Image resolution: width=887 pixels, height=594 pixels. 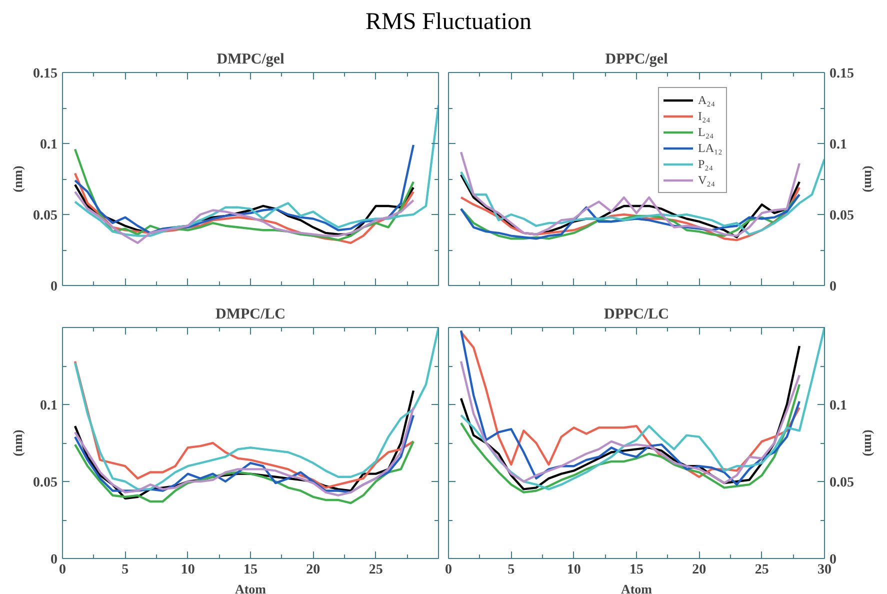 What do you see at coordinates (636, 314) in the screenshot?
I see `chart-title: DPPC/LC` at bounding box center [636, 314].